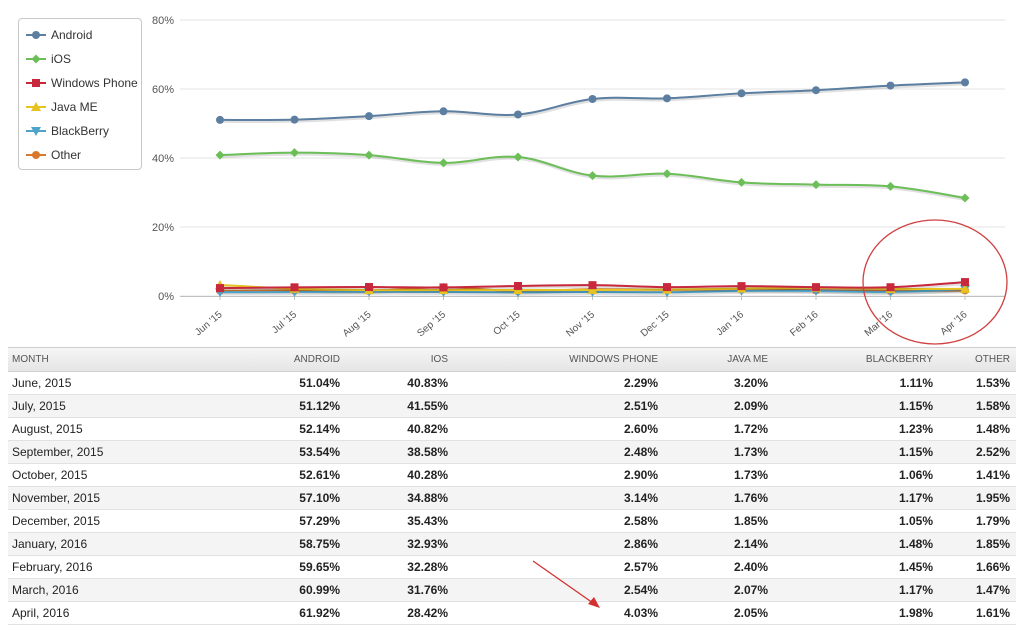  What do you see at coordinates (856, 521) in the screenshot?
I see `value-cell: 1.05%` at bounding box center [856, 521].